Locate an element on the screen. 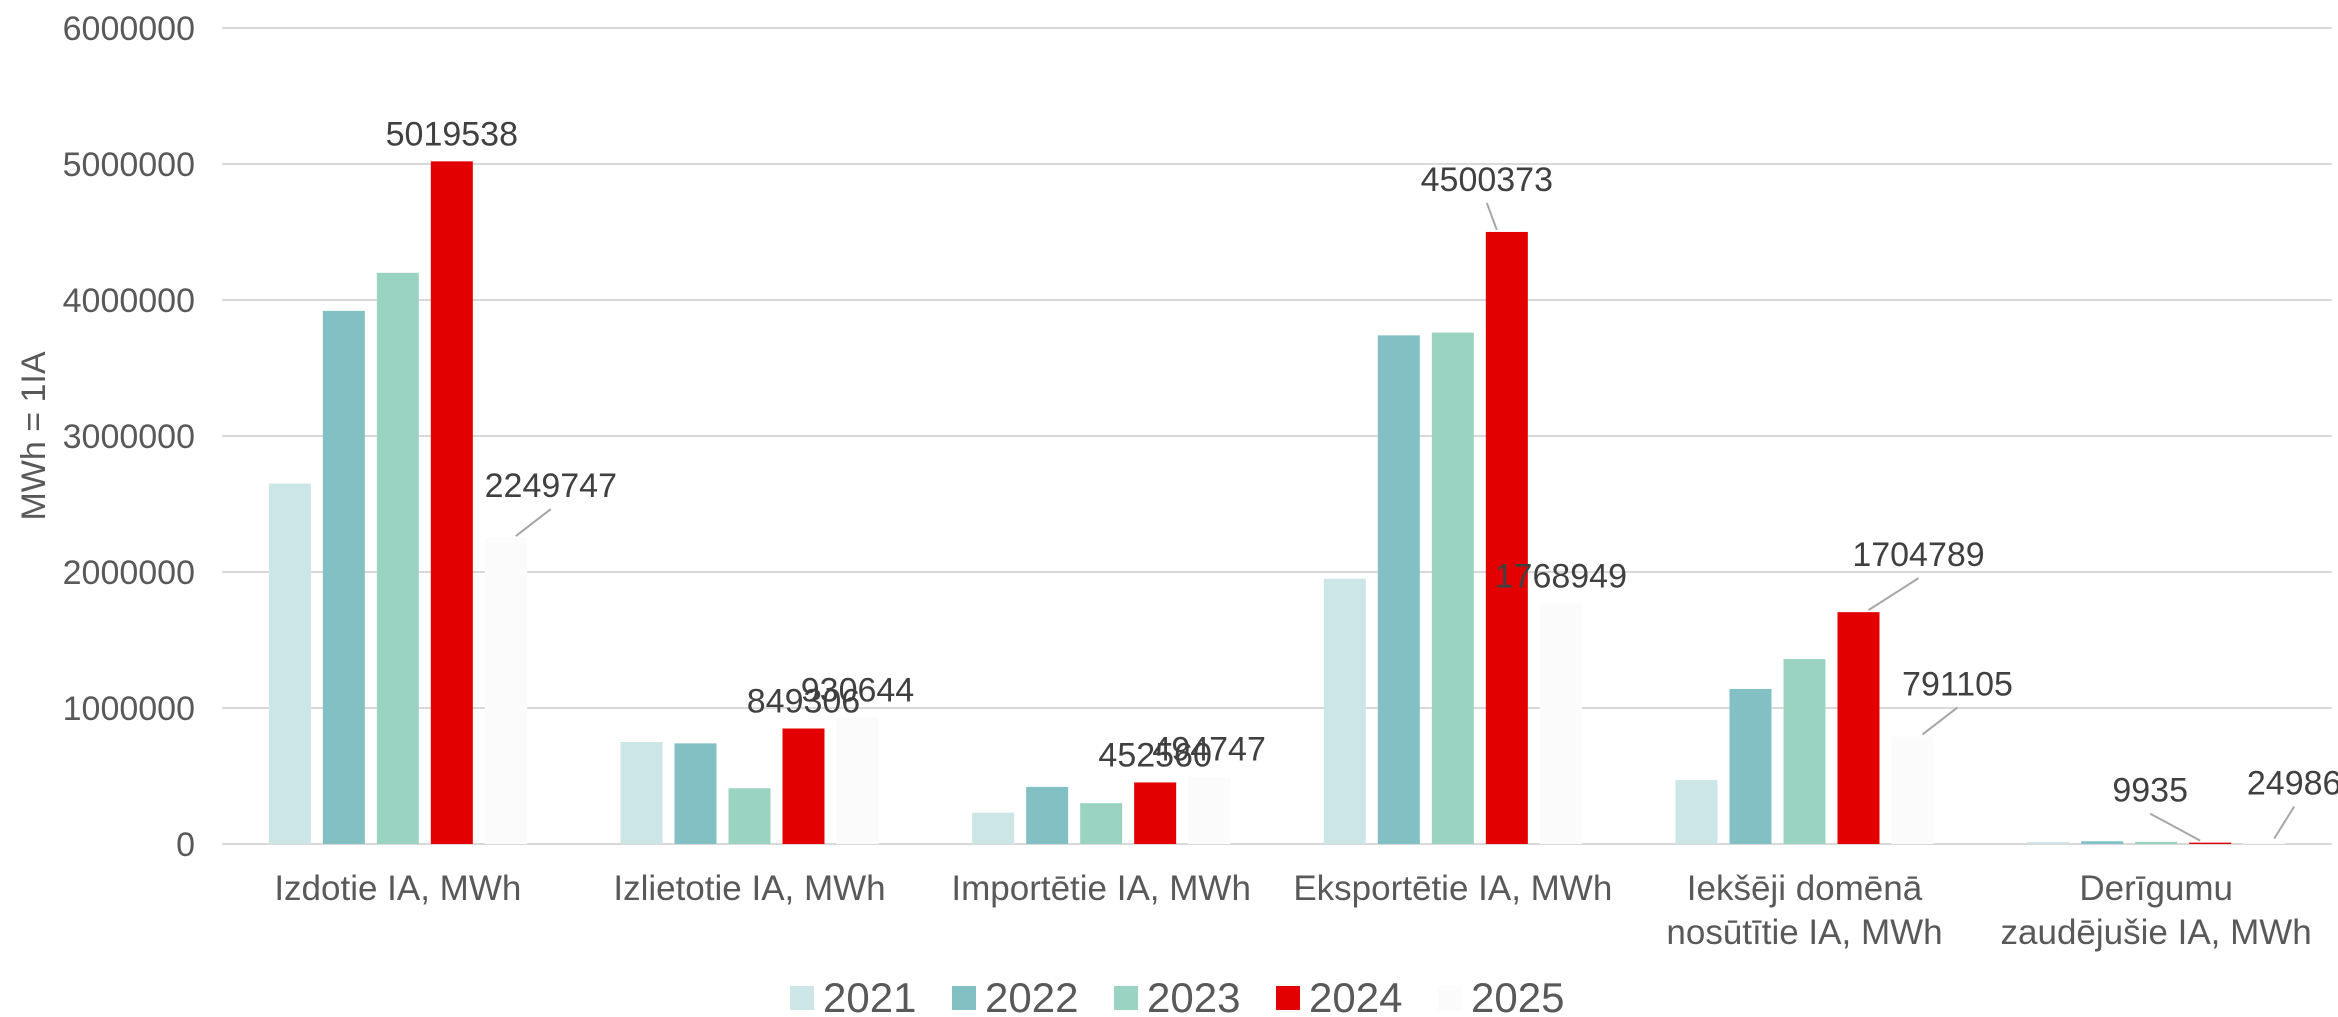  data-label: 5019538 is located at coordinates (452, 134).